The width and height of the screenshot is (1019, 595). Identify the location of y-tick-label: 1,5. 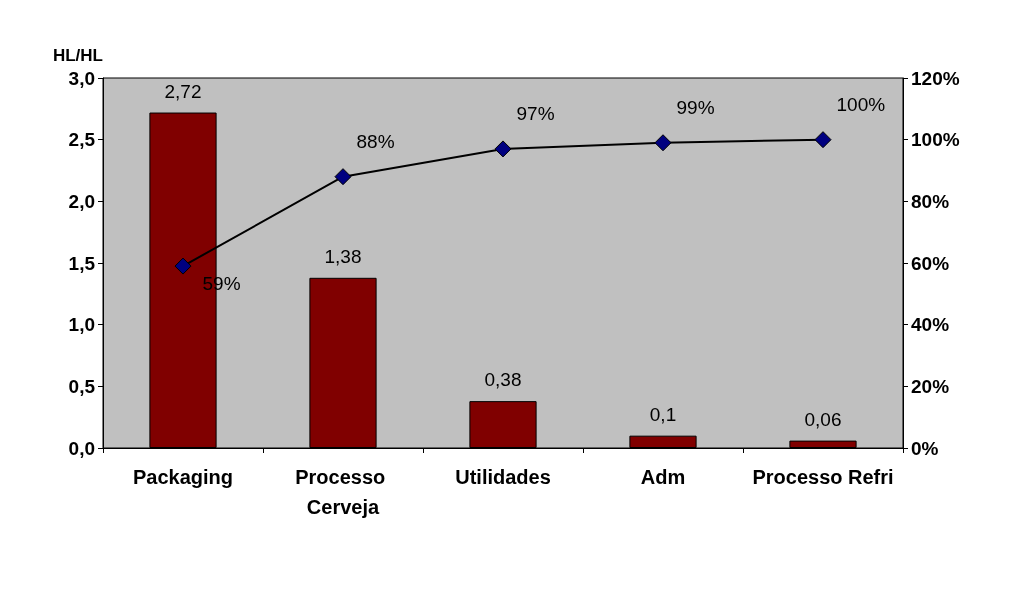
(82, 263).